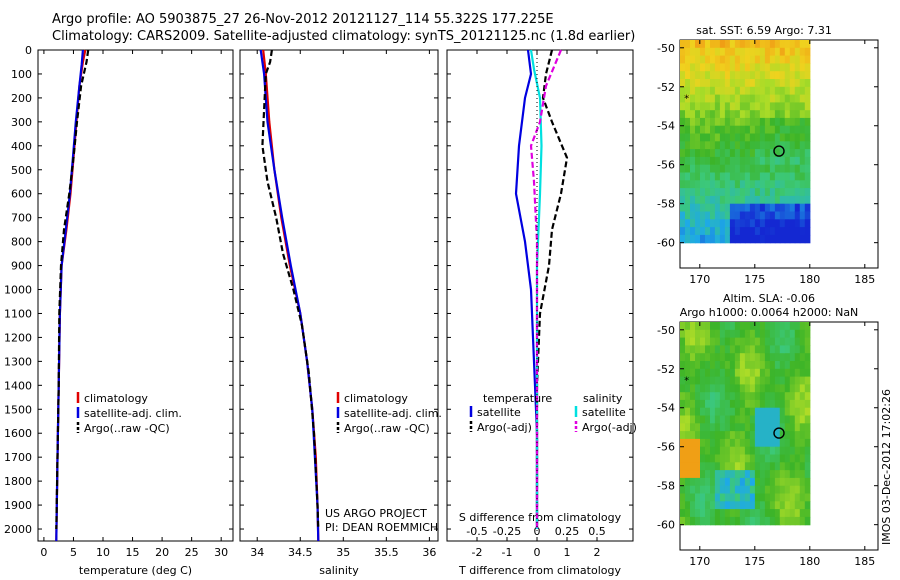 Image resolution: width=900 pixels, height=580 pixels. I want to click on diff-xtick-label: -1, so click(507, 552).